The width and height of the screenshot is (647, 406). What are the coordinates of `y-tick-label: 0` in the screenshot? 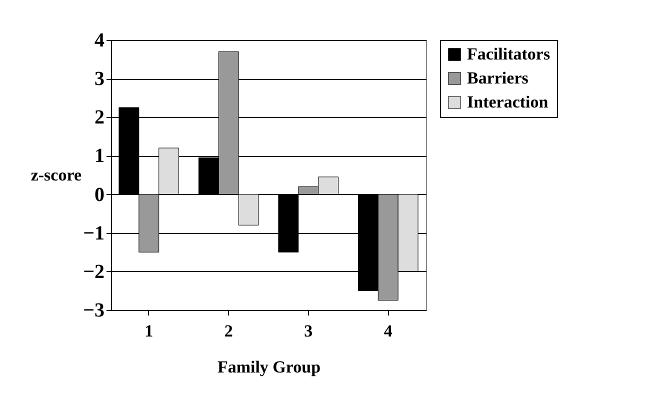 It's located at (99, 195).